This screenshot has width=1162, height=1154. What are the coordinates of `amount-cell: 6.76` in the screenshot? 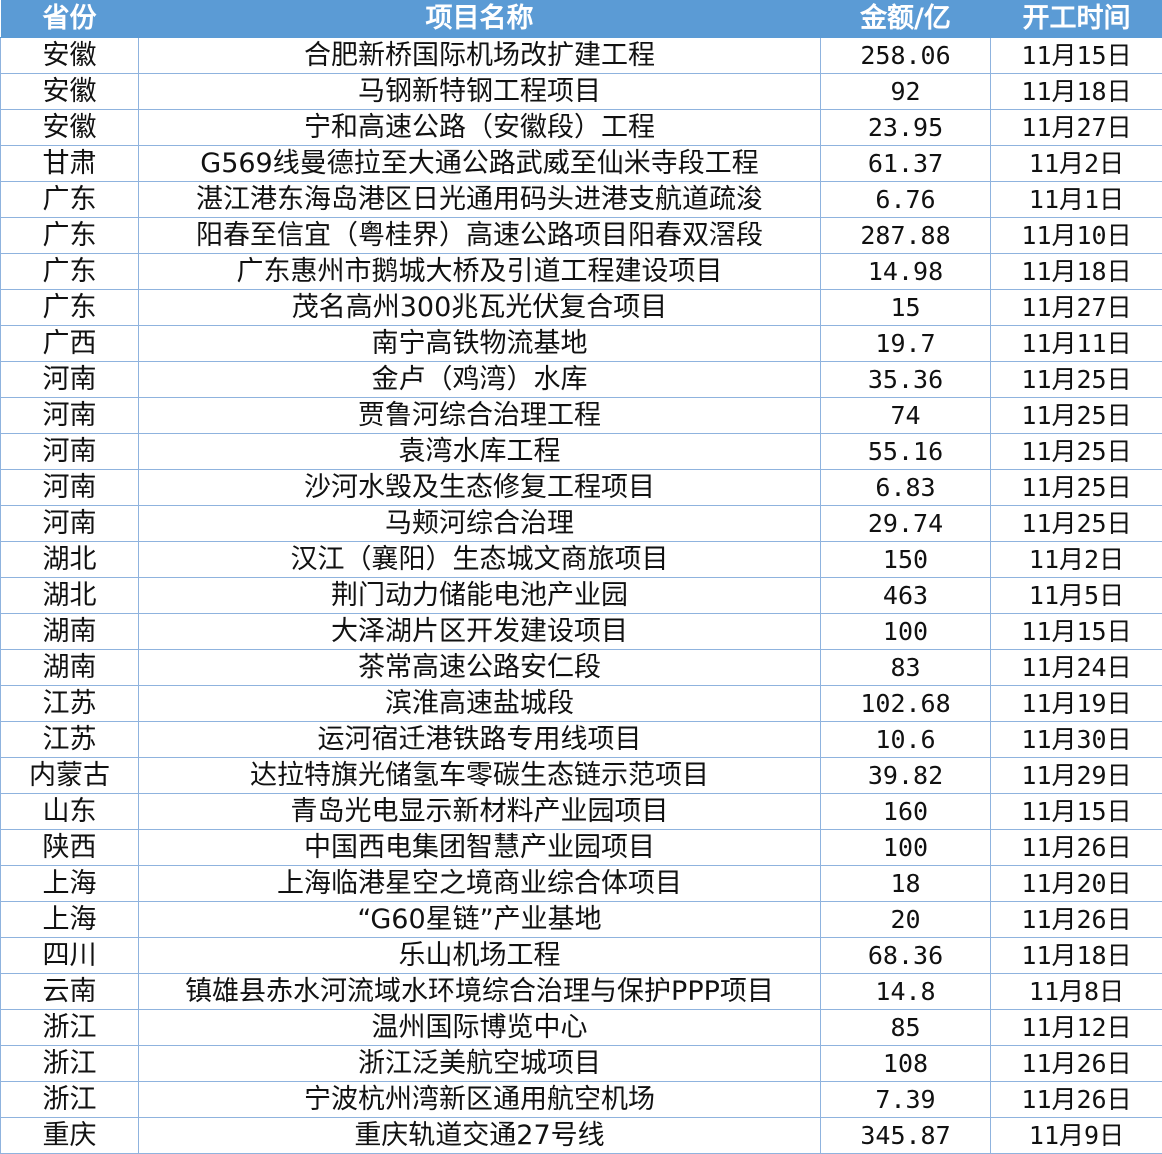 It's located at (905, 199).